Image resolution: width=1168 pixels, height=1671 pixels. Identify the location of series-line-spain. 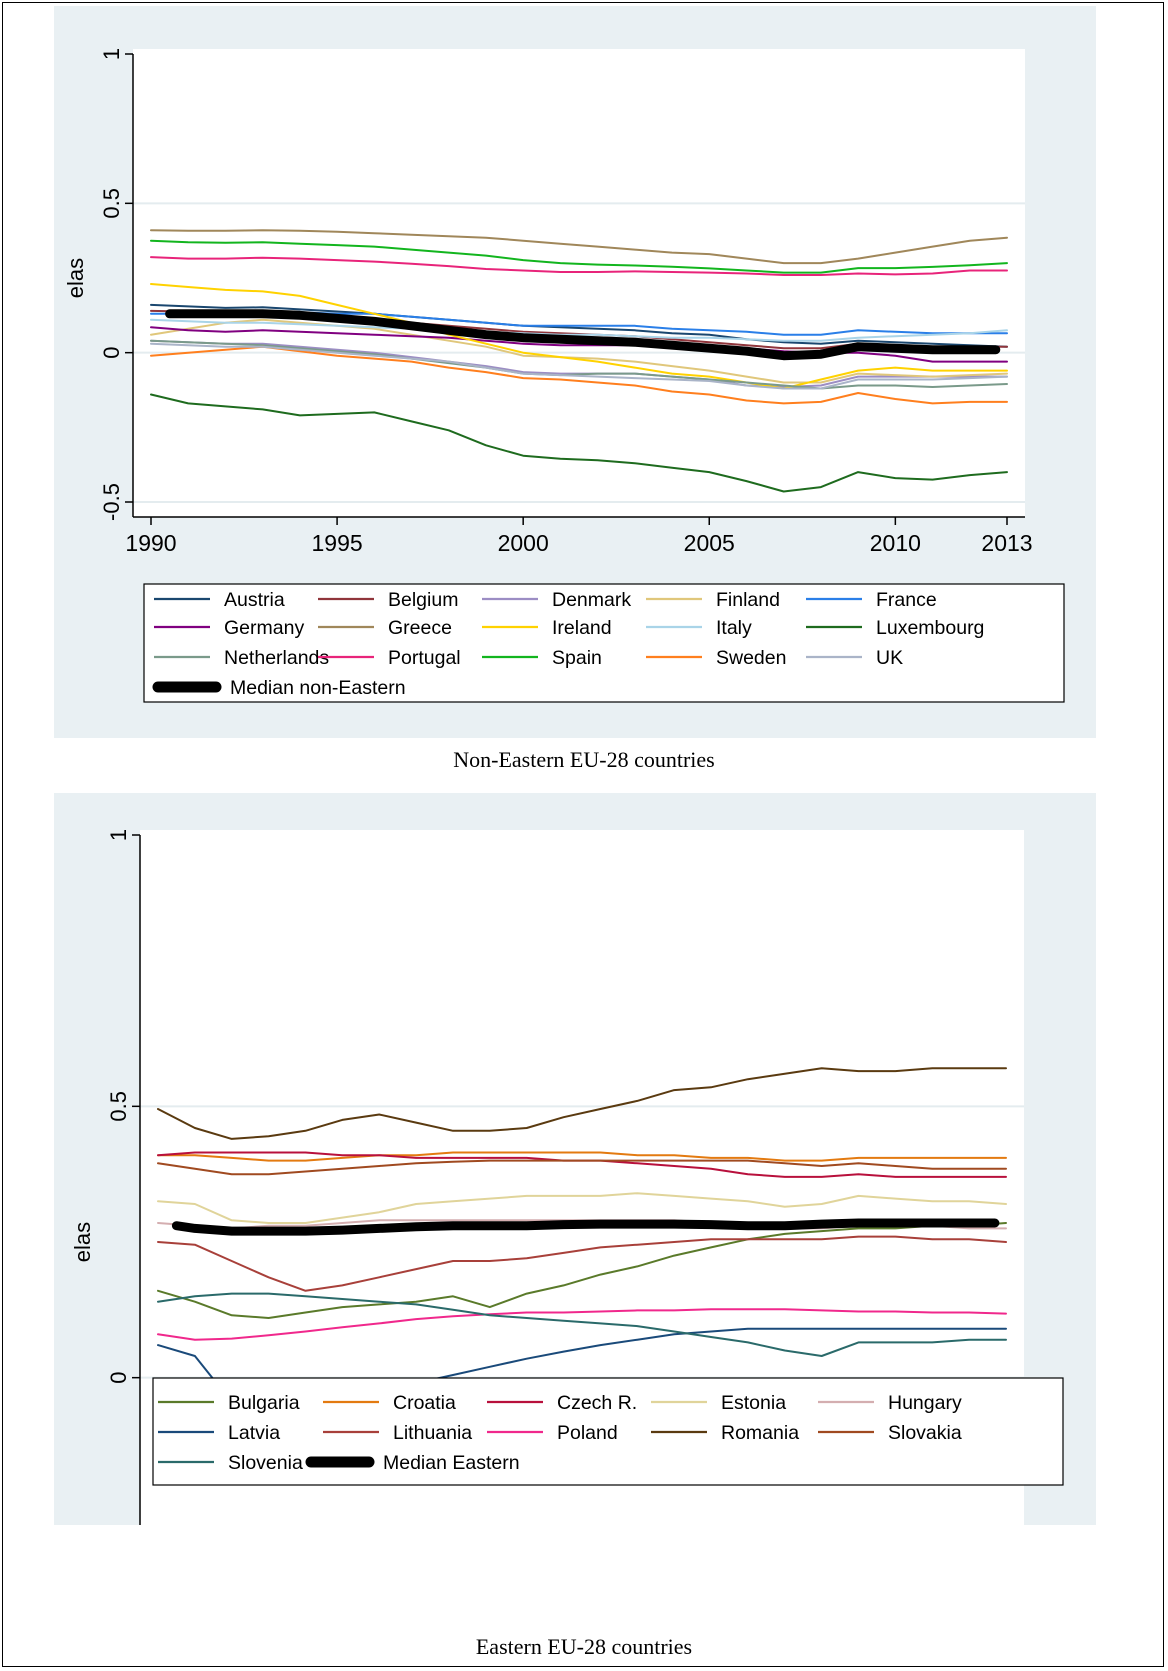
(579, 256).